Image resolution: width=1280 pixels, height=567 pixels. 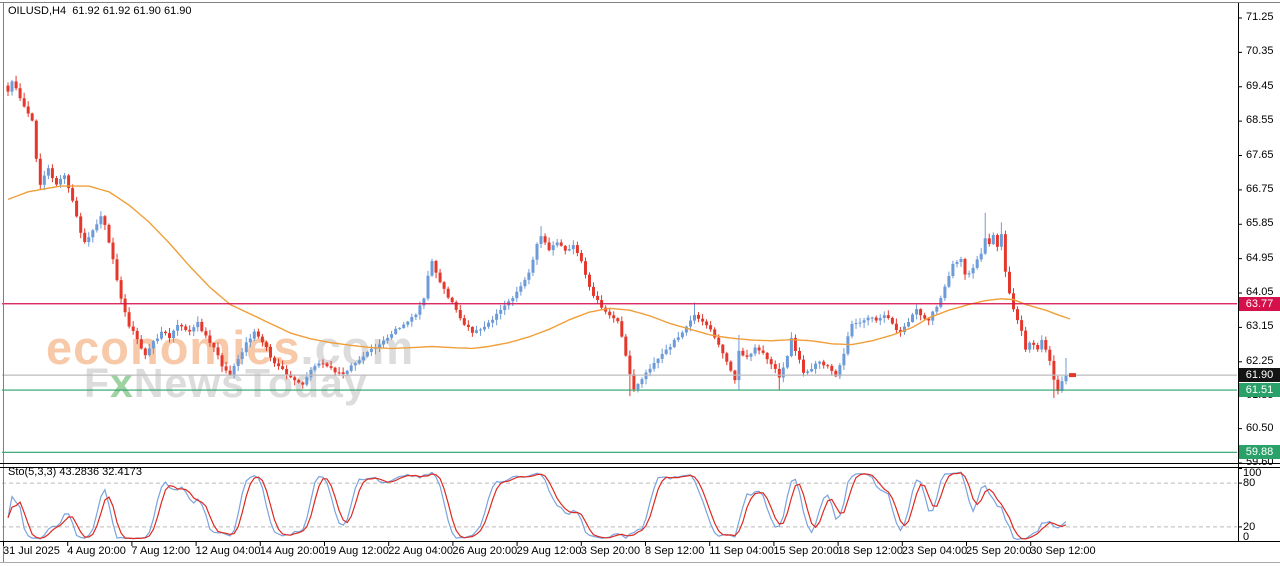 What do you see at coordinates (1252, 473) in the screenshot?
I see `indicator-tick-label: 100` at bounding box center [1252, 473].